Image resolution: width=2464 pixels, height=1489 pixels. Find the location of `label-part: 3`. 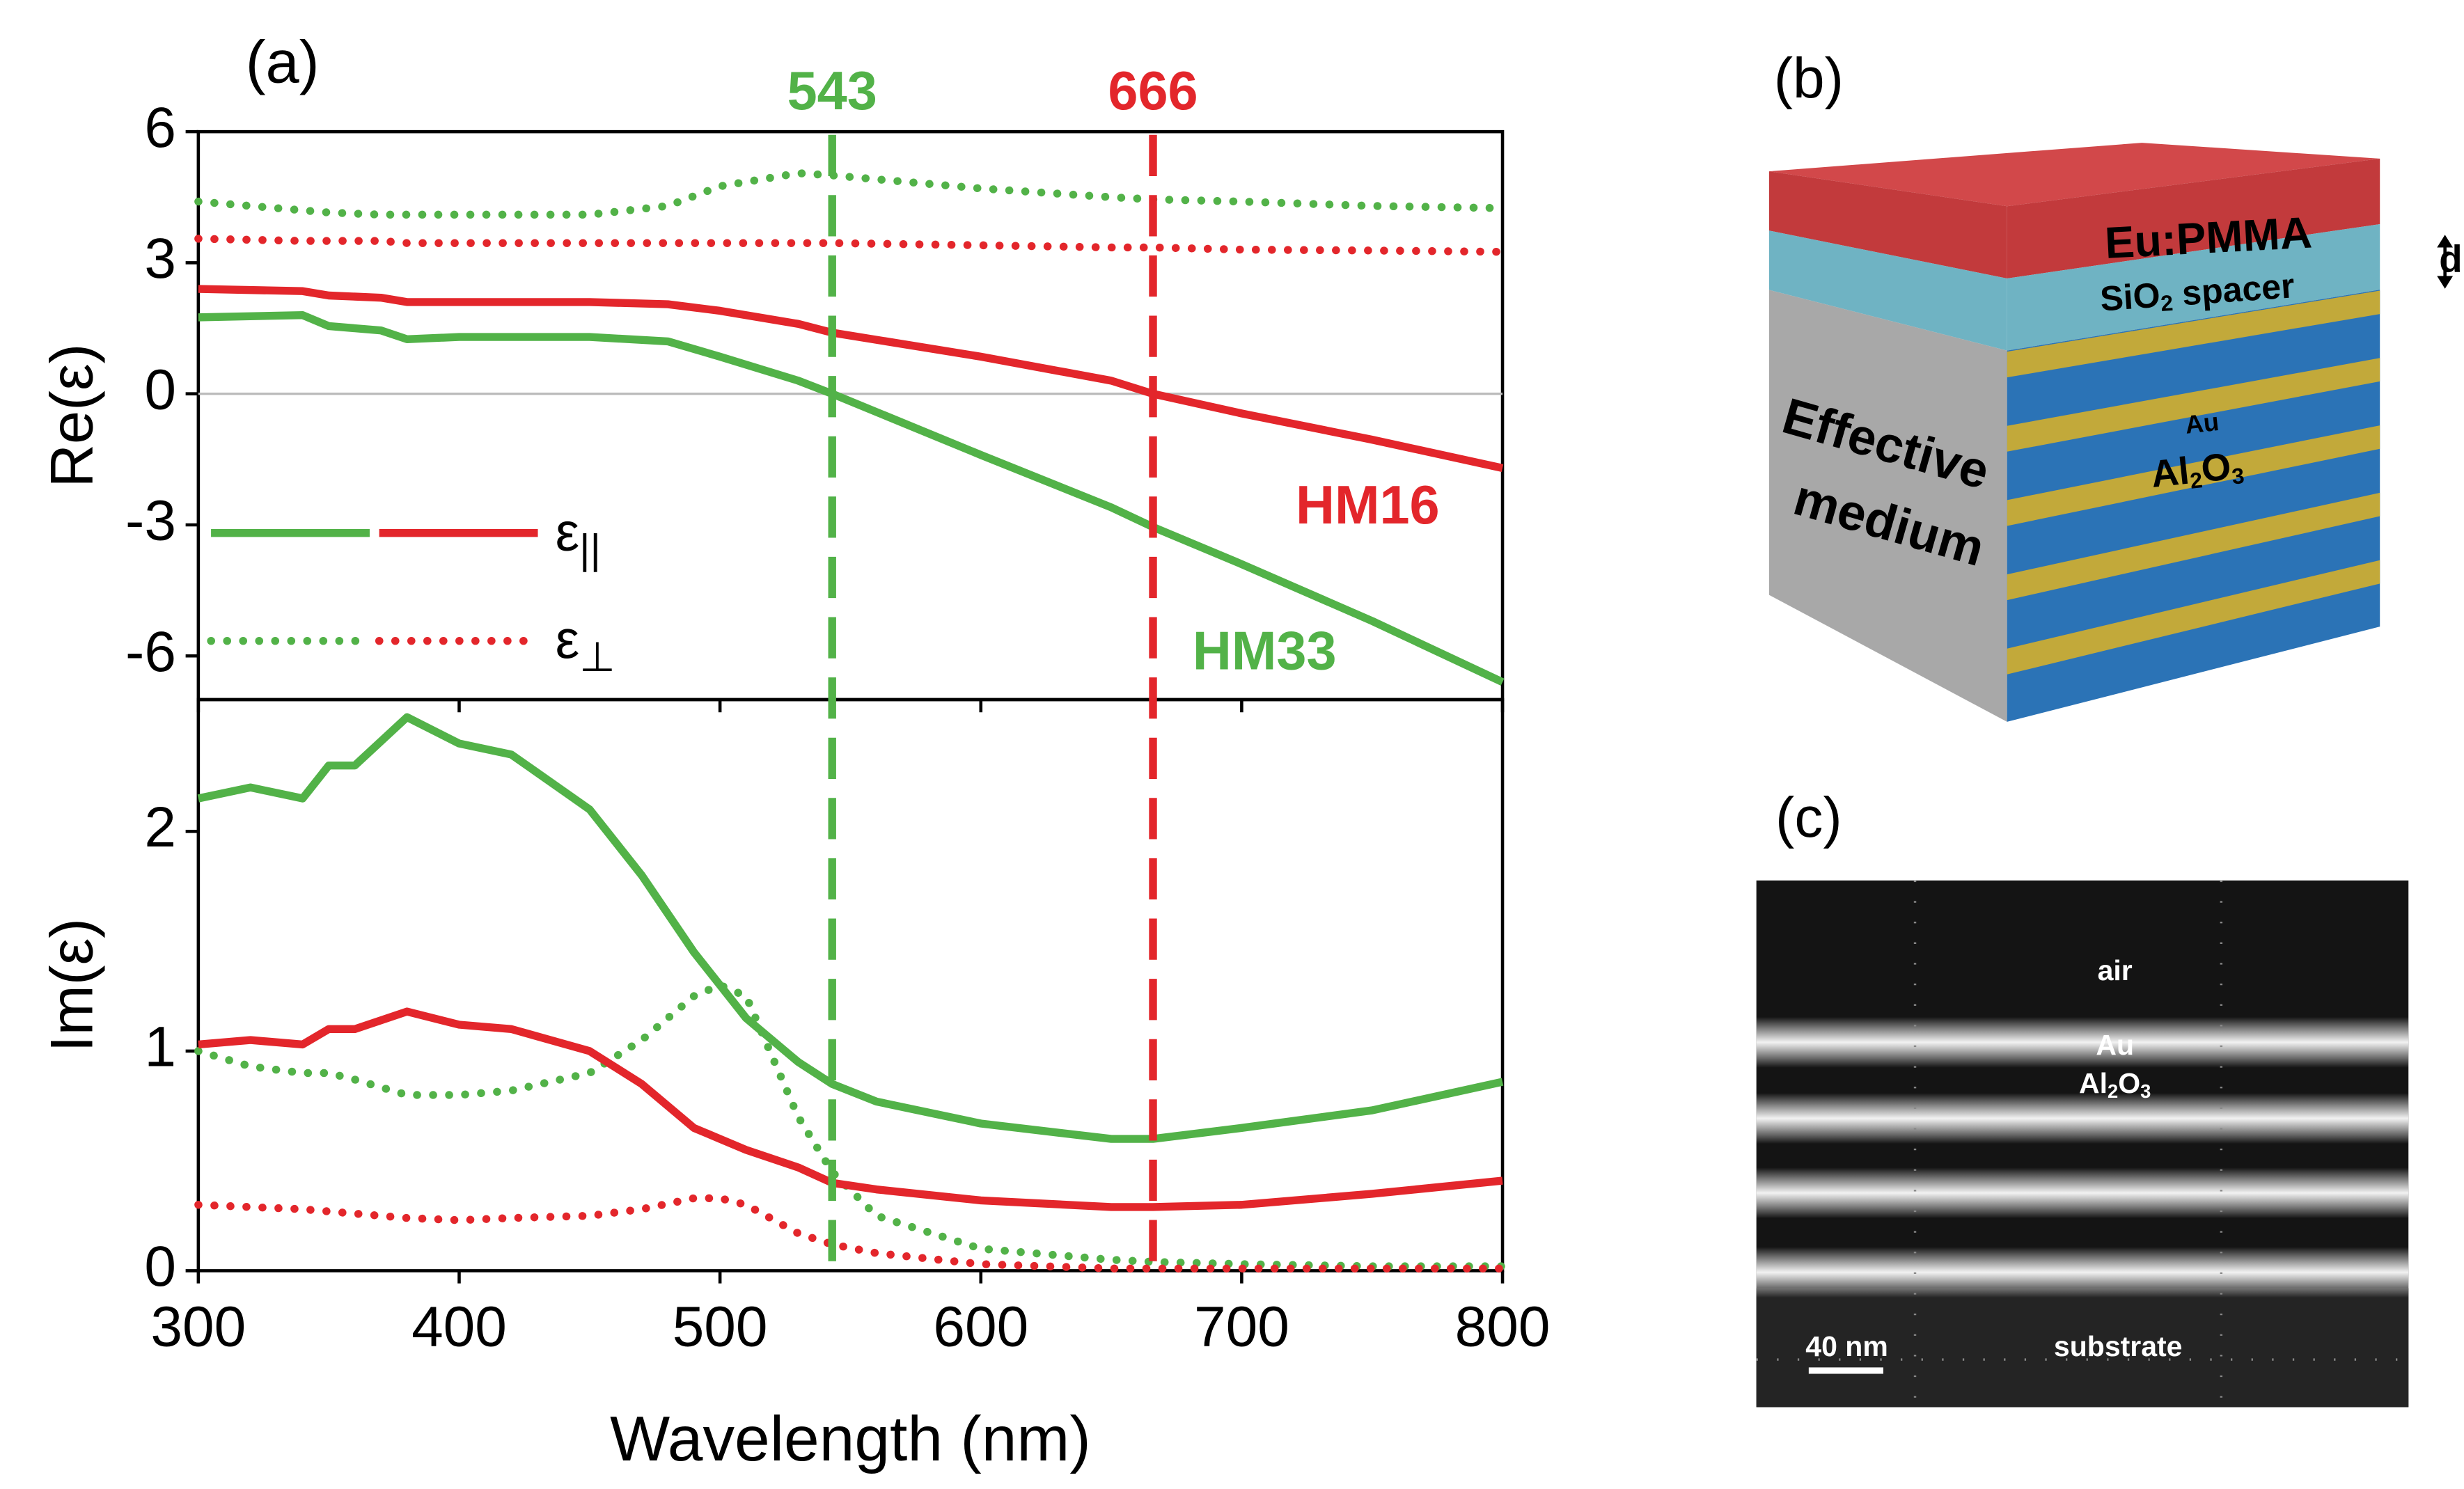

label-part: 3 is located at coordinates (2238, 476).